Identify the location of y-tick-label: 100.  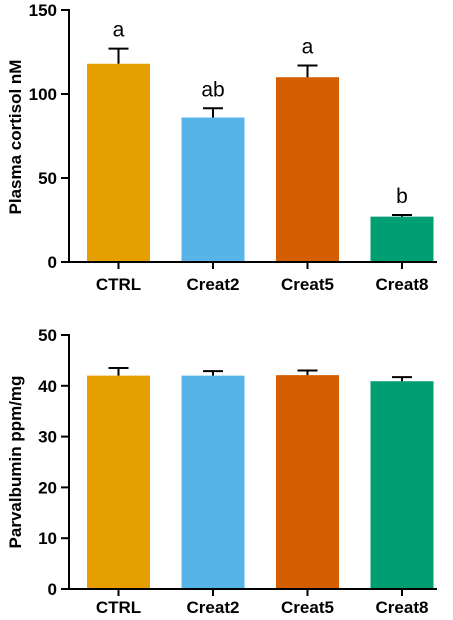
(43, 94).